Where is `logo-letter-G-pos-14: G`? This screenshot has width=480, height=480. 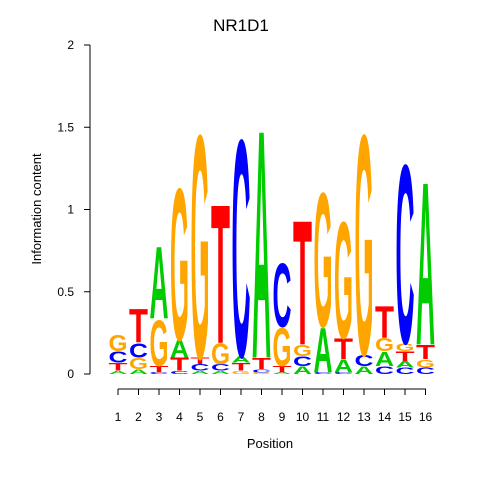
logo-letter-G-pos-14: G is located at coordinates (384, 344).